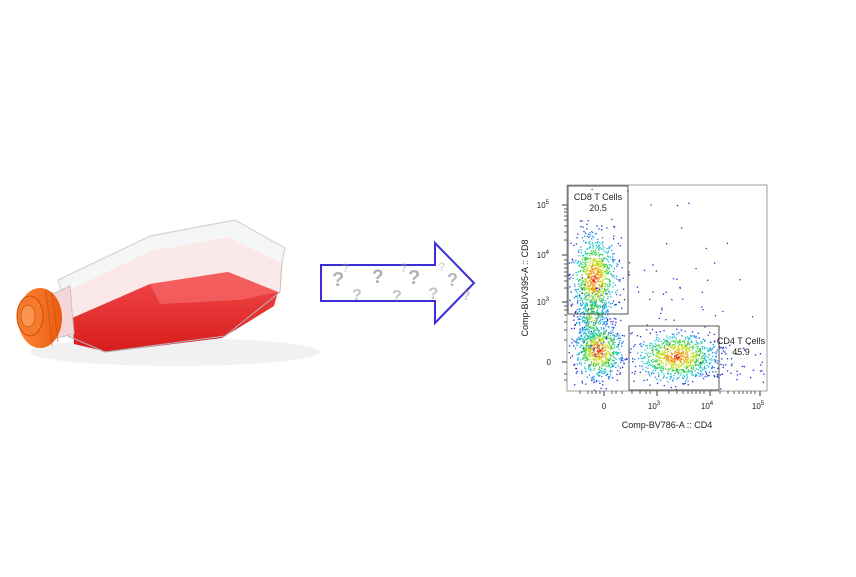 The width and height of the screenshot is (856, 577). I want to click on gate-cd8, so click(598, 250).